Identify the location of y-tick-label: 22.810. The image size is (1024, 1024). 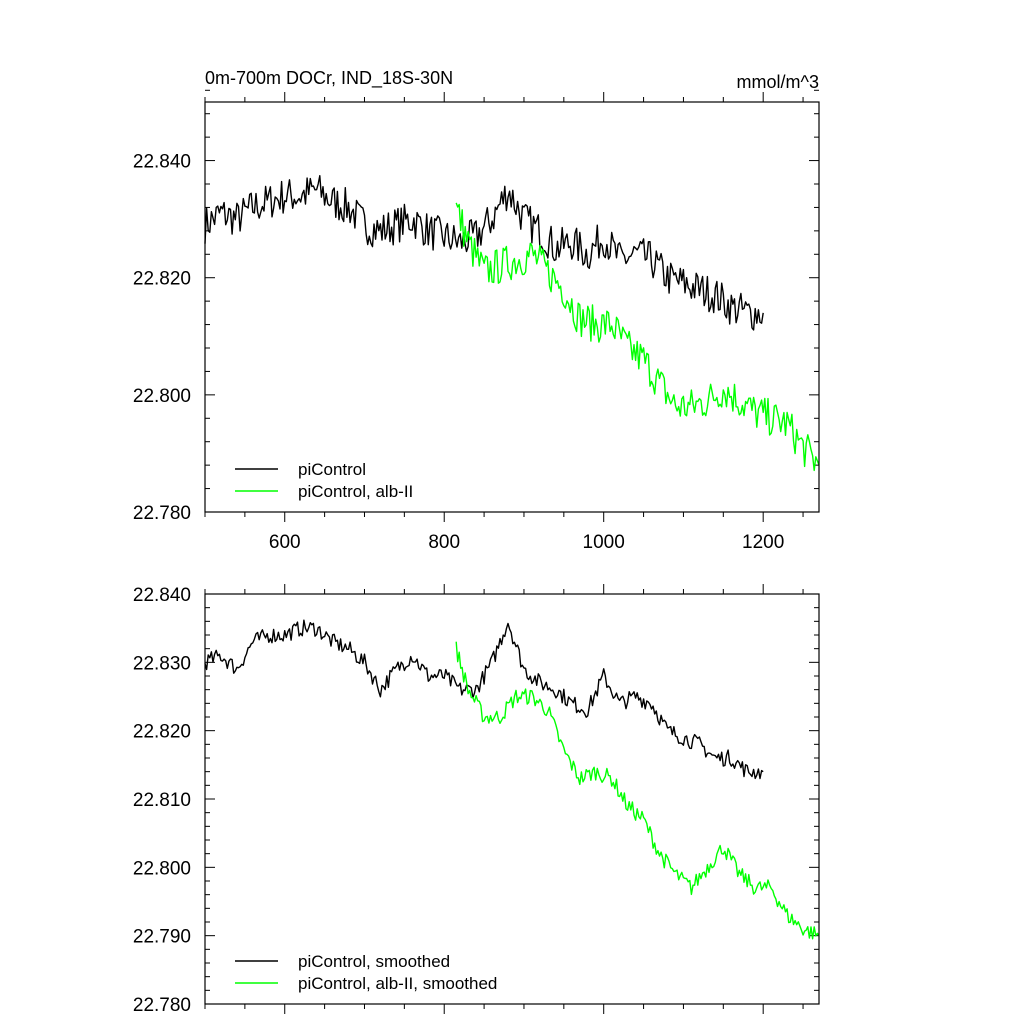
(162, 800).